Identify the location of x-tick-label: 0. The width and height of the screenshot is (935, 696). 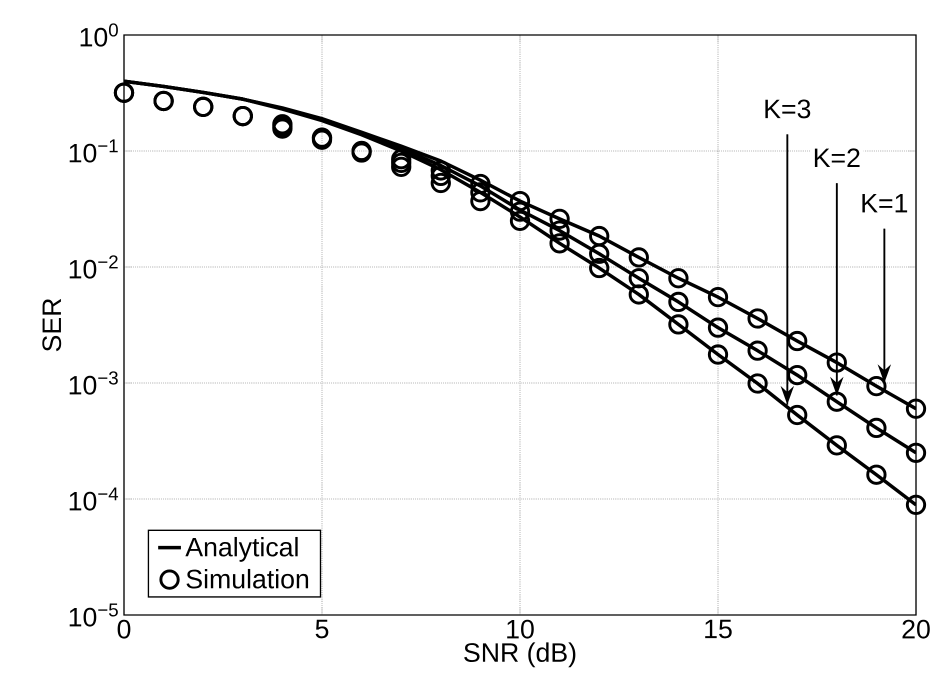
(124, 629).